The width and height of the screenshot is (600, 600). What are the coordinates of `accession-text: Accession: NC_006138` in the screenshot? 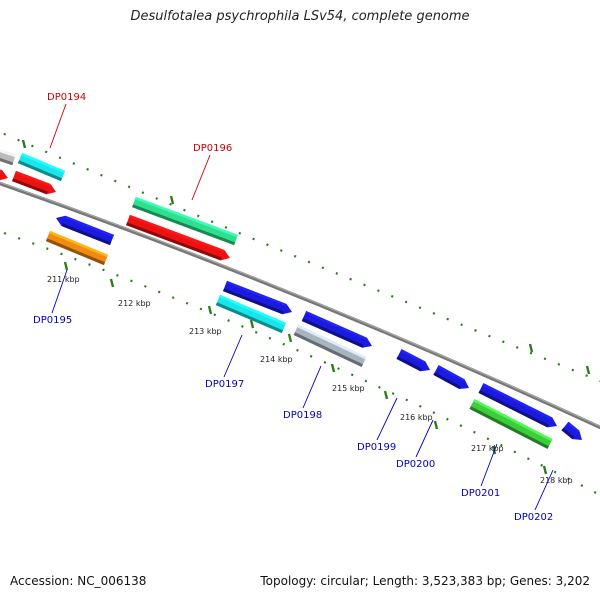 It's located at (78, 581).